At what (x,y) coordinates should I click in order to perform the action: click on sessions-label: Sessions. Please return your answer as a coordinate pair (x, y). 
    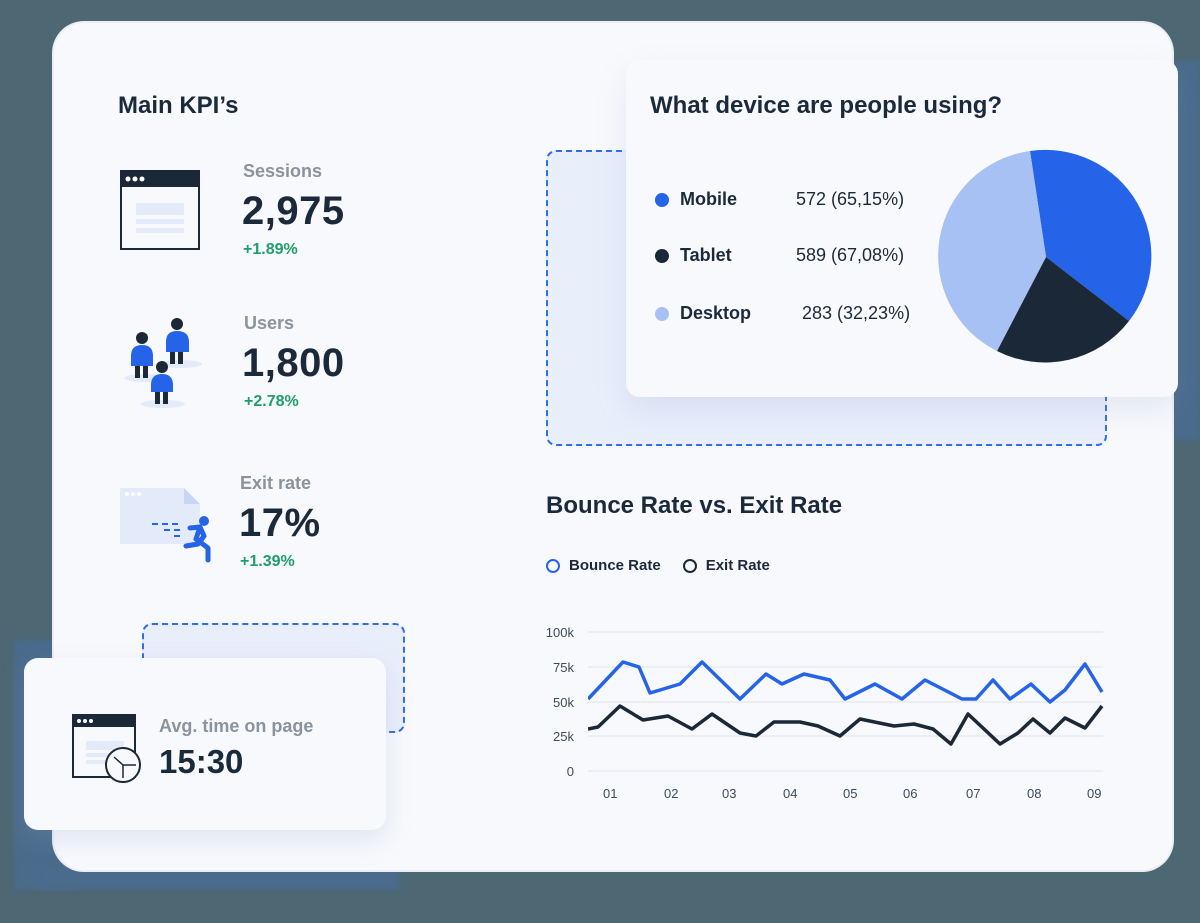
    Looking at the image, I should click on (283, 171).